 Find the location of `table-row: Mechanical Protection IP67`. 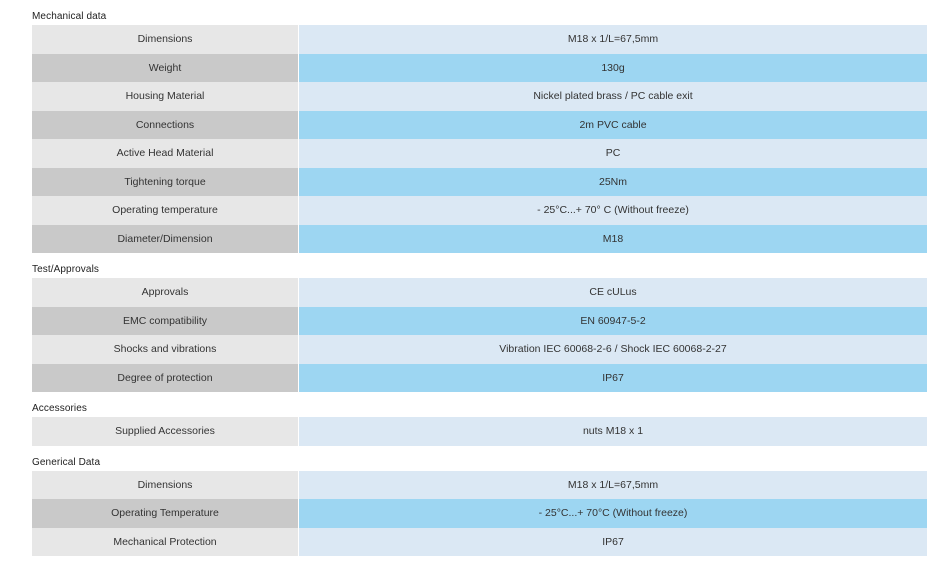

table-row: Mechanical Protection IP67 is located at coordinates (479, 541).